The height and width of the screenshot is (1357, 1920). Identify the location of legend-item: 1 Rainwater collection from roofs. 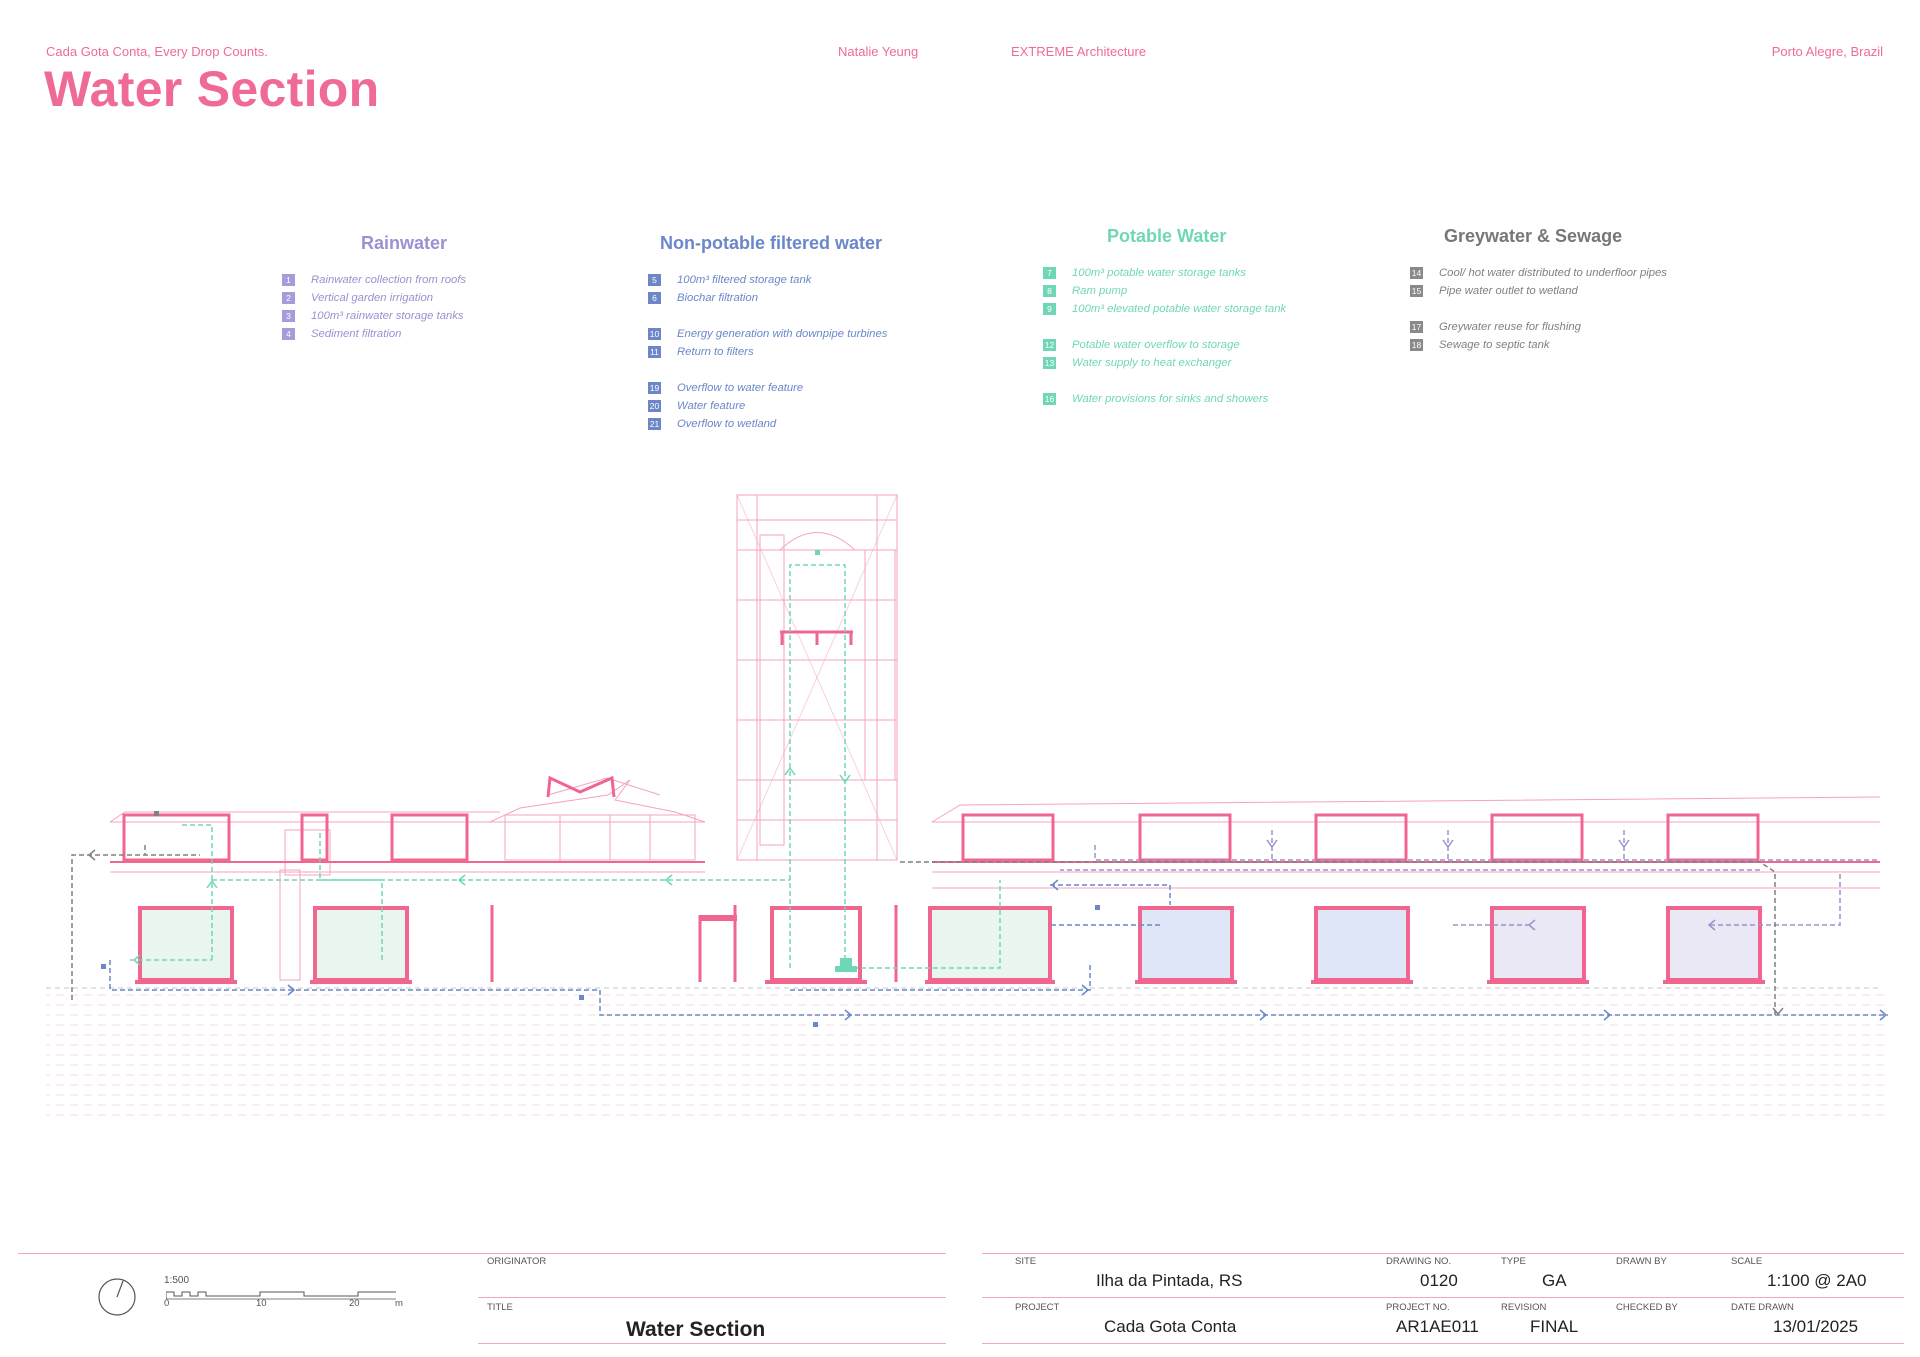
(374, 280).